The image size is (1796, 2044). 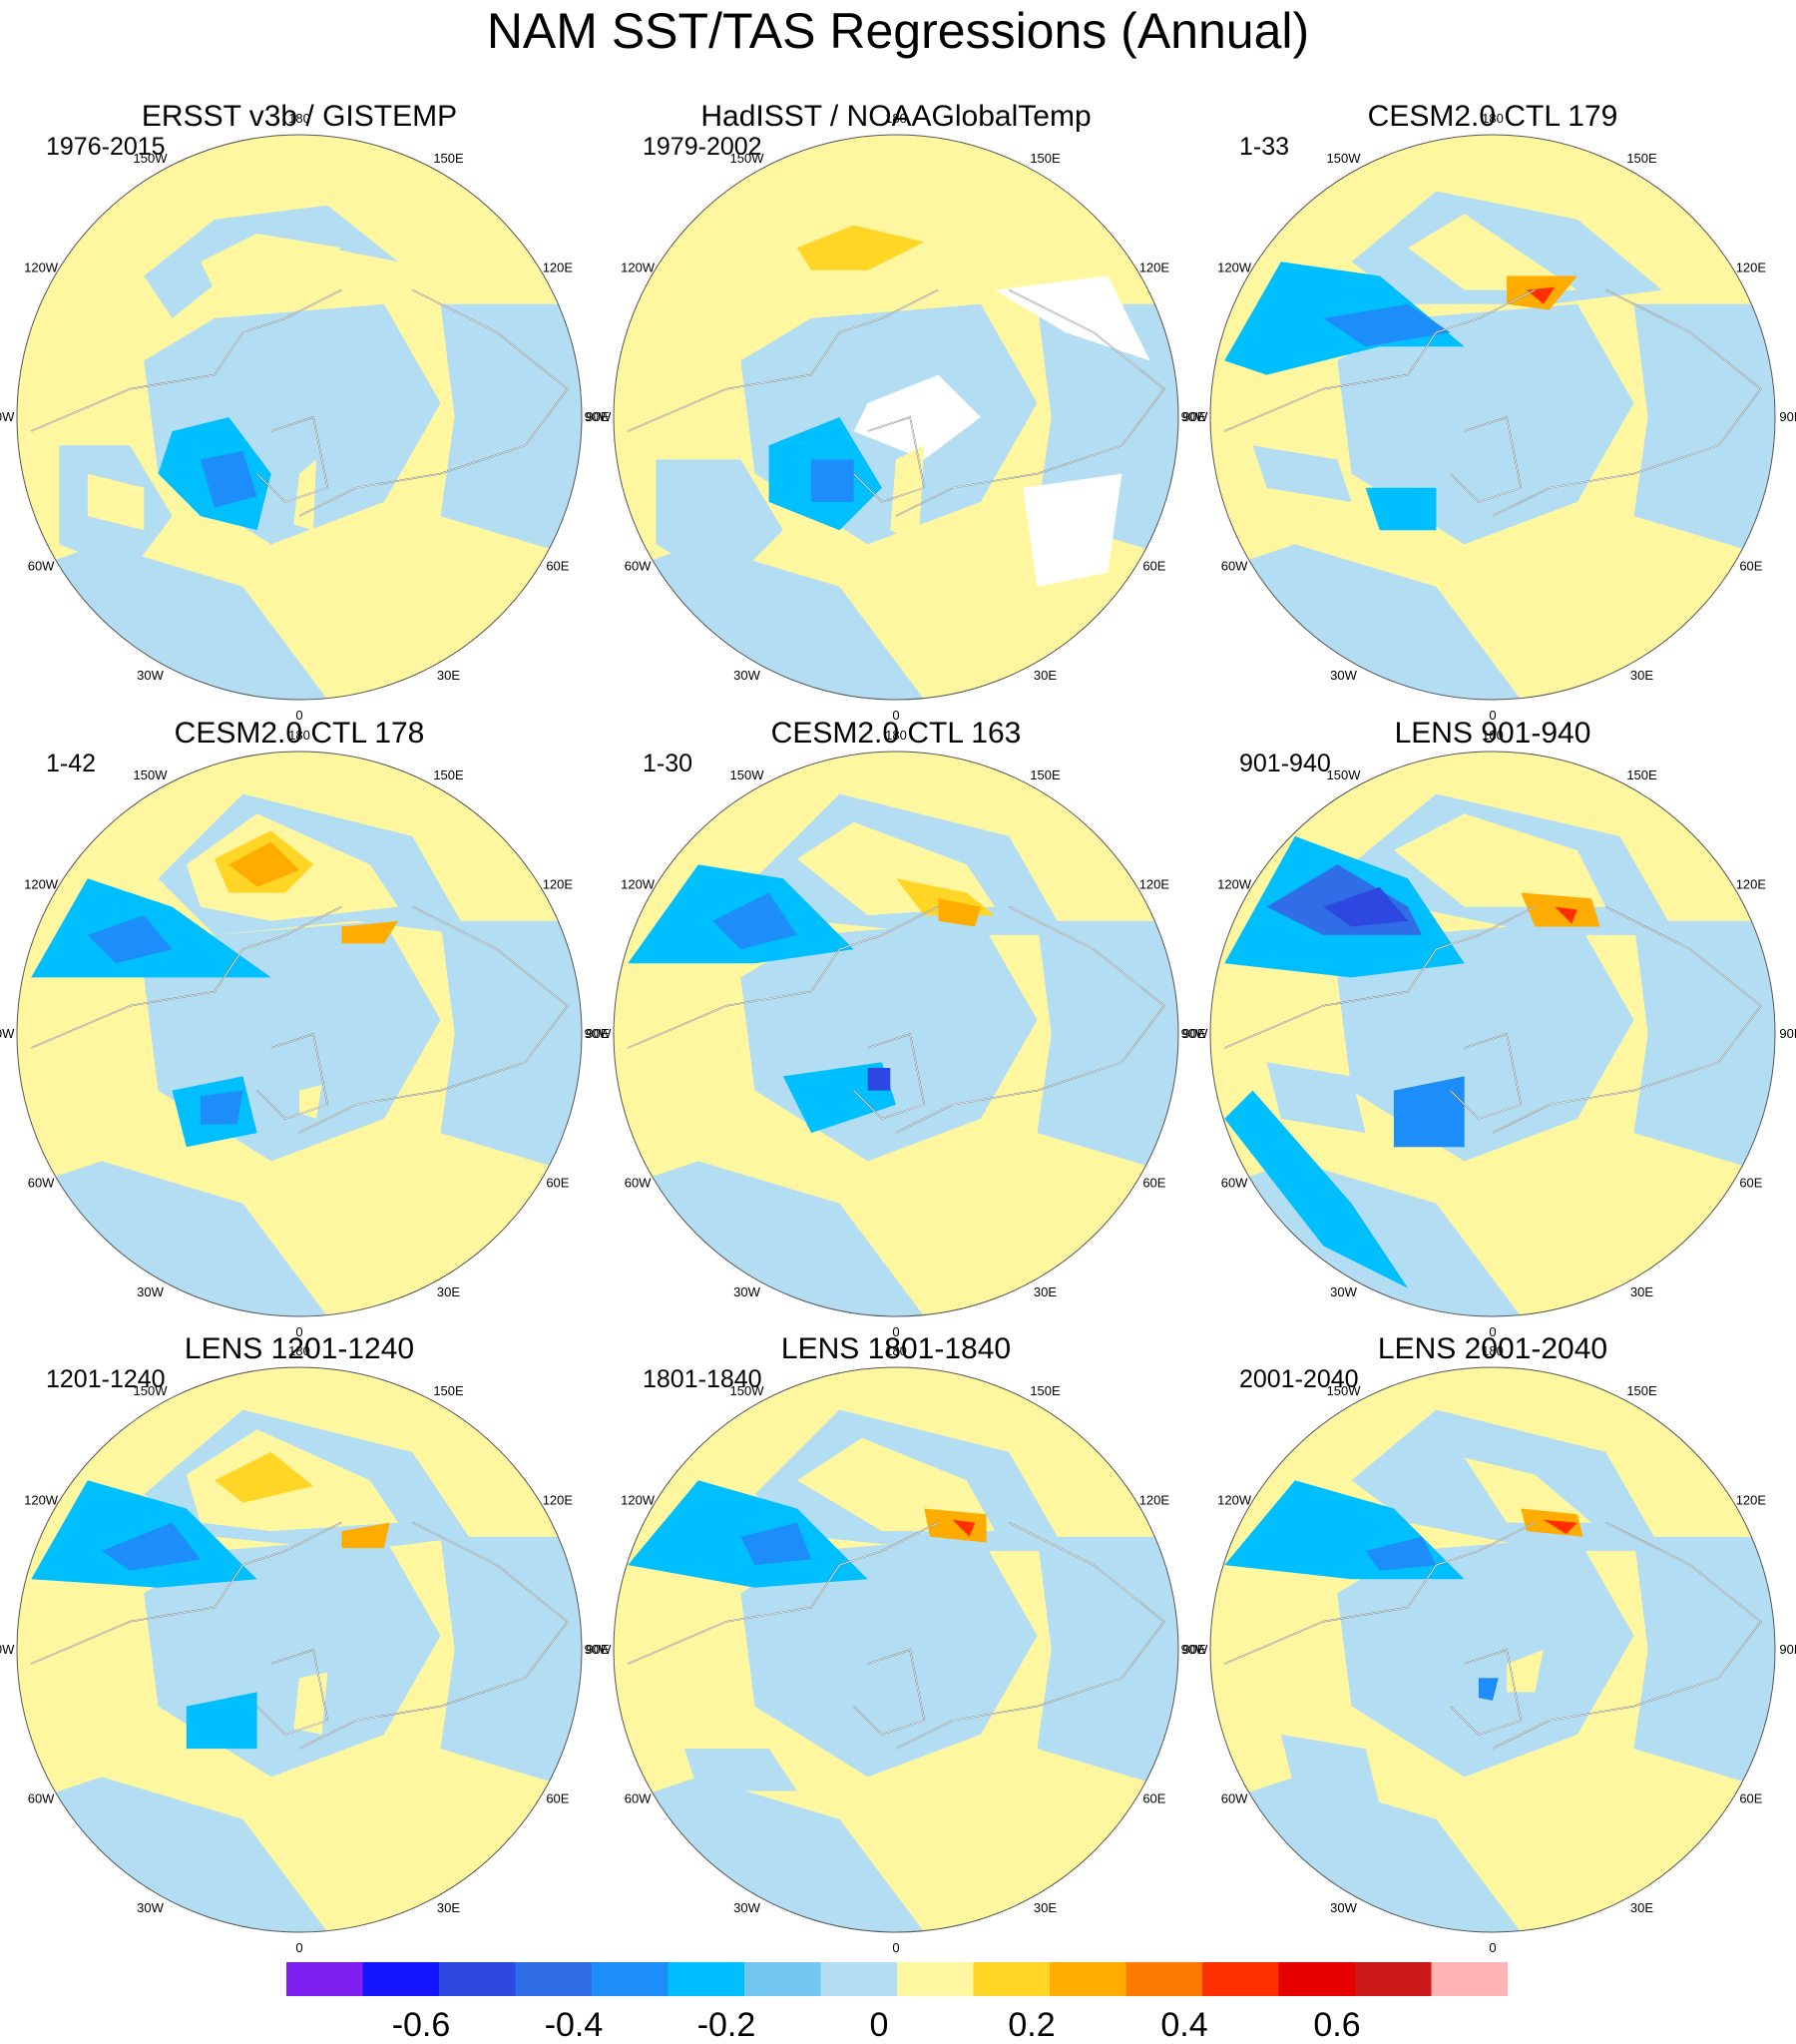 What do you see at coordinates (898, 31) in the screenshot?
I see `main-title: NAM SST/TAS Regressions (Annual)` at bounding box center [898, 31].